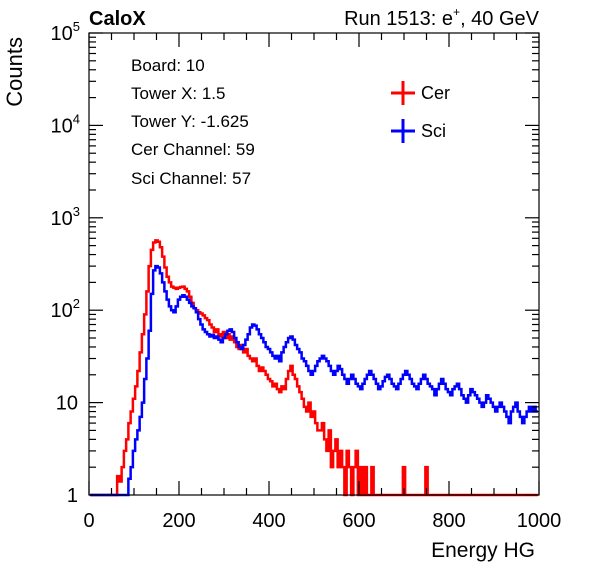 This screenshot has width=596, height=572. What do you see at coordinates (483, 550) in the screenshot?
I see `x-axis-label: Energy HG` at bounding box center [483, 550].